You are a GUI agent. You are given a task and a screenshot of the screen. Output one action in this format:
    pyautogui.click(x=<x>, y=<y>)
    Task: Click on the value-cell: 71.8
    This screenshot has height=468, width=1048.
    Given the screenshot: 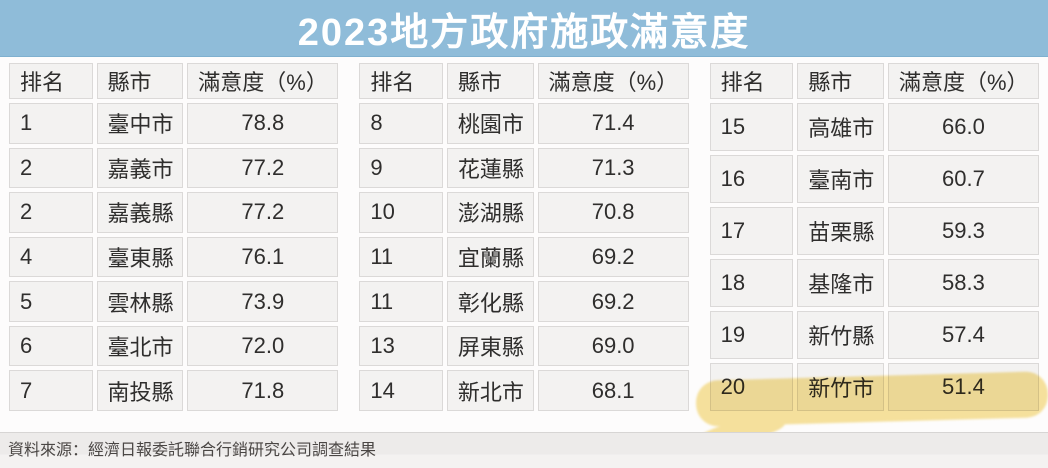 What is the action you would take?
    pyautogui.click(x=263, y=390)
    